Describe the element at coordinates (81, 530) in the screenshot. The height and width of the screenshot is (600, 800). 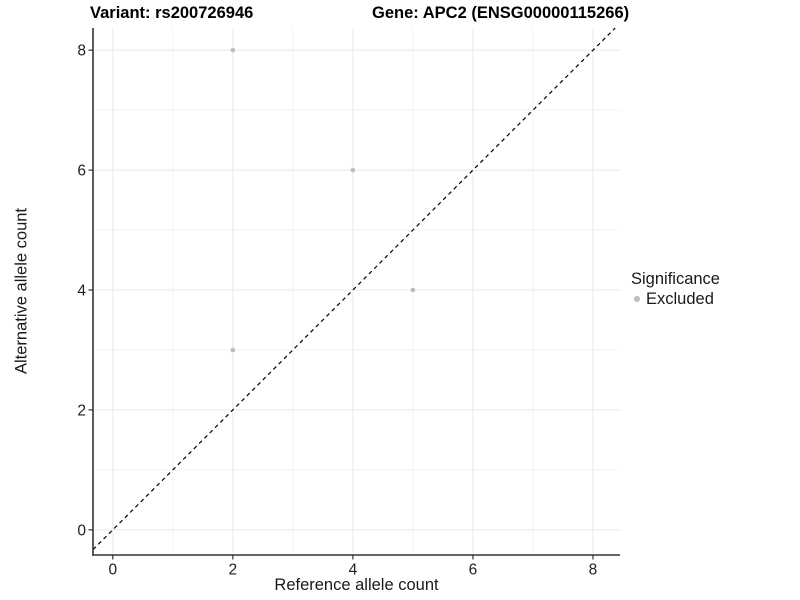
I see `y-tick-label: 0` at that location.